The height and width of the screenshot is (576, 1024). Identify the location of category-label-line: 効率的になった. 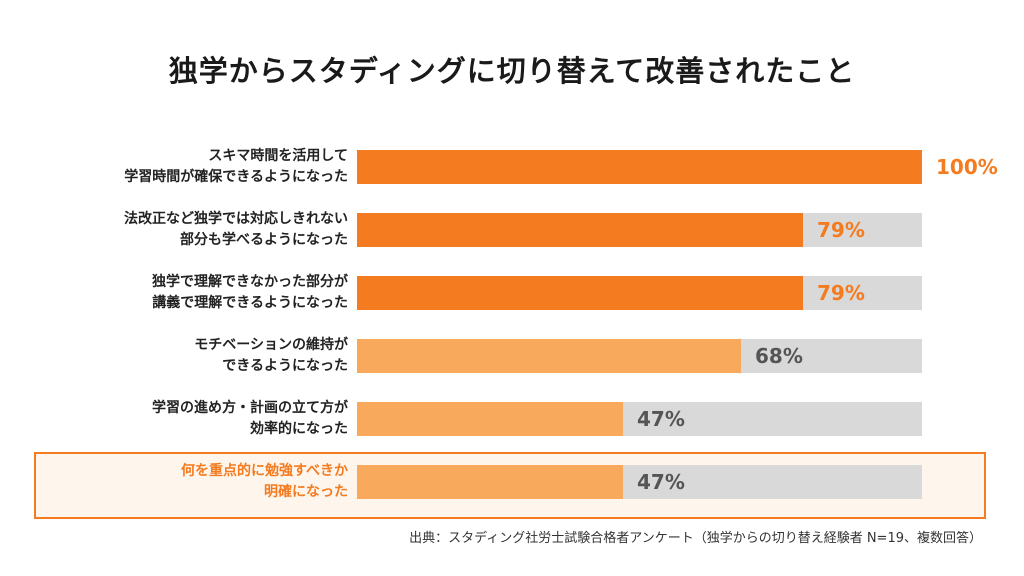
(299, 429).